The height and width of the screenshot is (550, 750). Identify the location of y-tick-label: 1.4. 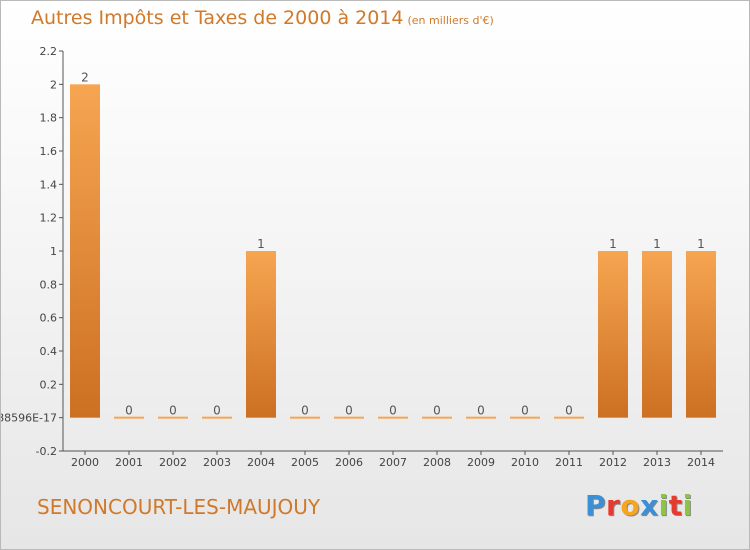
(49, 184).